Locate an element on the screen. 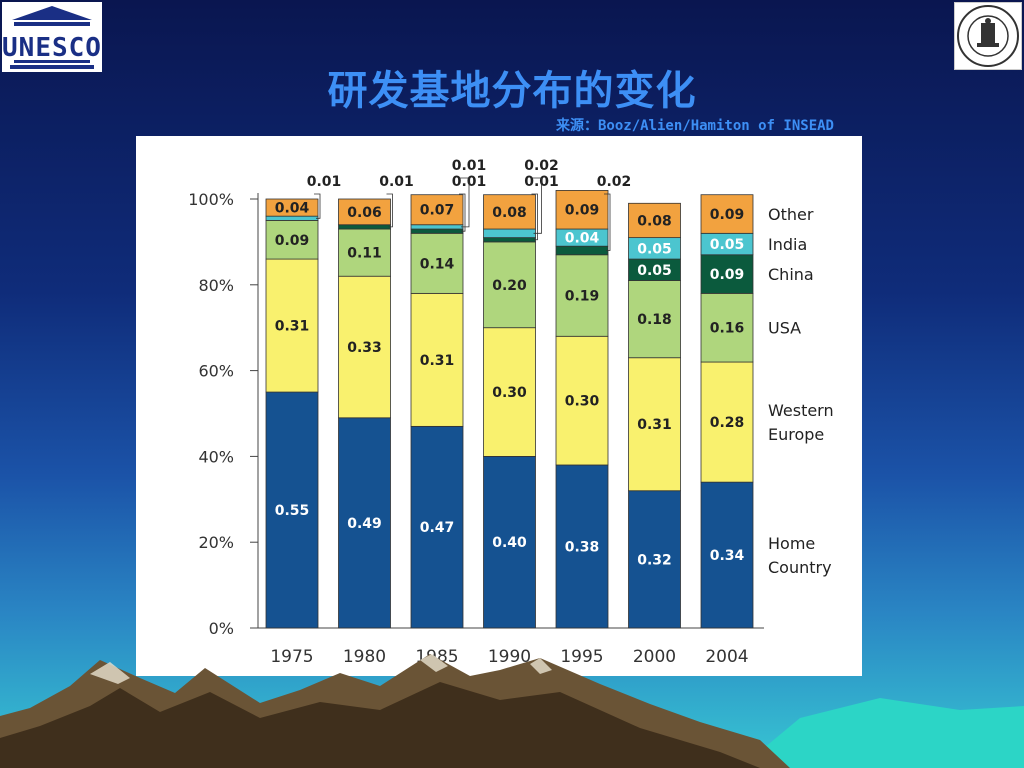  y-tick-label: 100% is located at coordinates (211, 199).